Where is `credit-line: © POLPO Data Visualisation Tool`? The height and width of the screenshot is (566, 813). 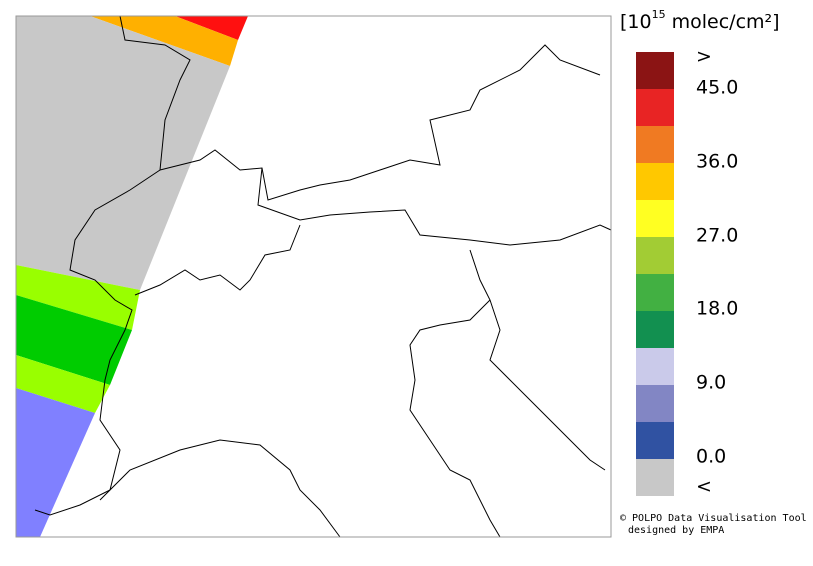 credit-line: © POLPO Data Visualisation Tool is located at coordinates (713, 518).